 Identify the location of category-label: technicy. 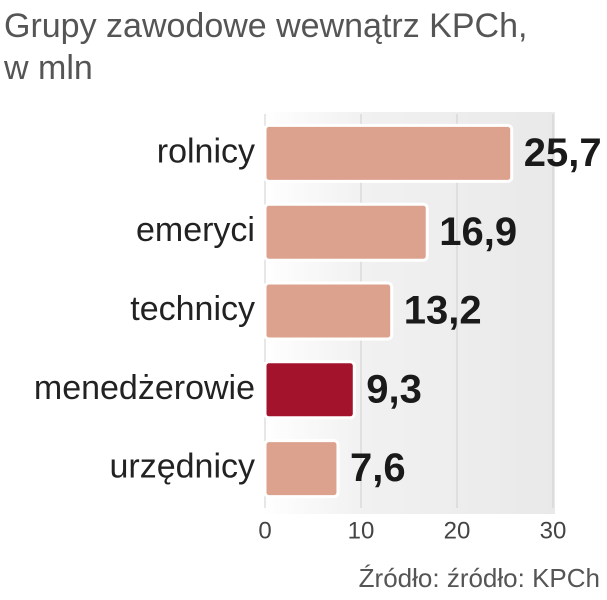
(192, 309).